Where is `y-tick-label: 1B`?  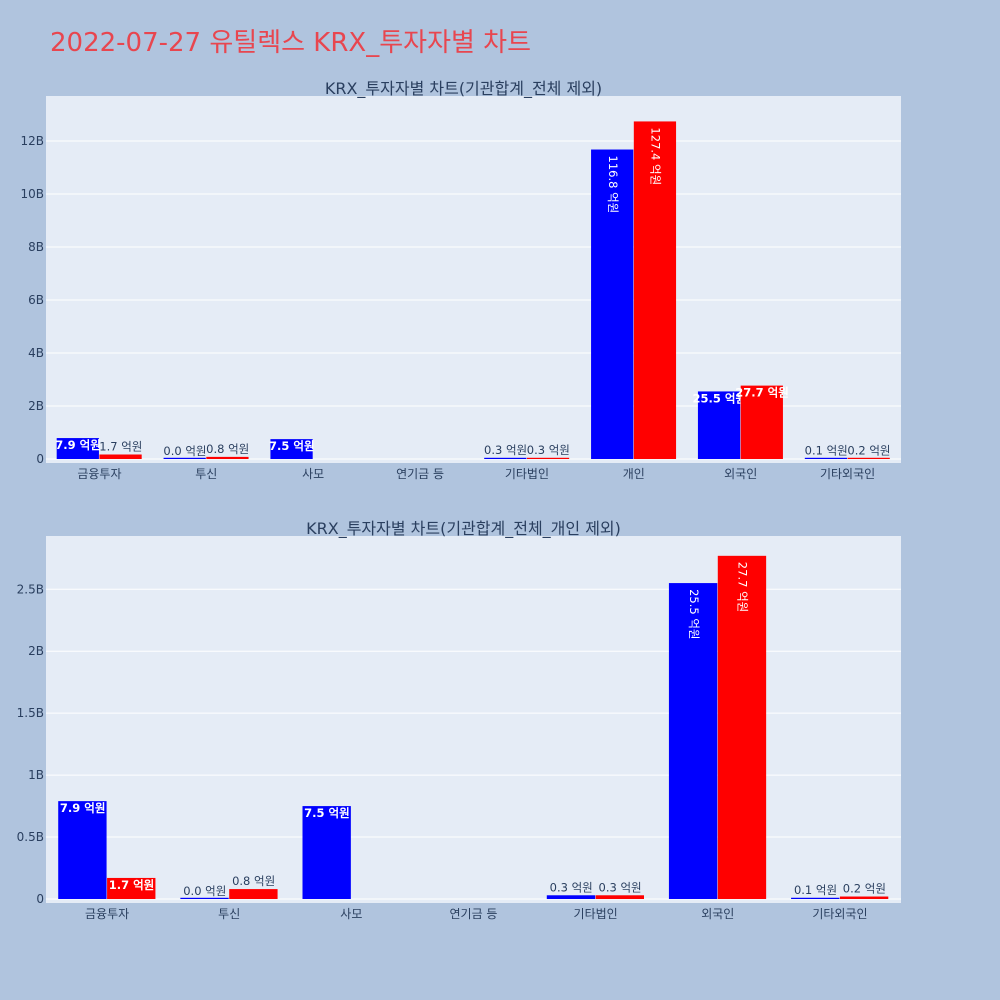
y-tick-label: 1B is located at coordinates (36, 775).